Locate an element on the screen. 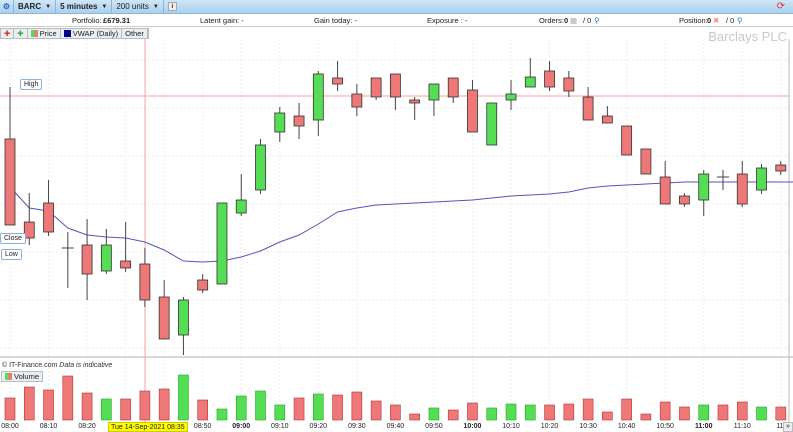 This screenshot has width=793, height=432. other-label: Other is located at coordinates (134, 33).